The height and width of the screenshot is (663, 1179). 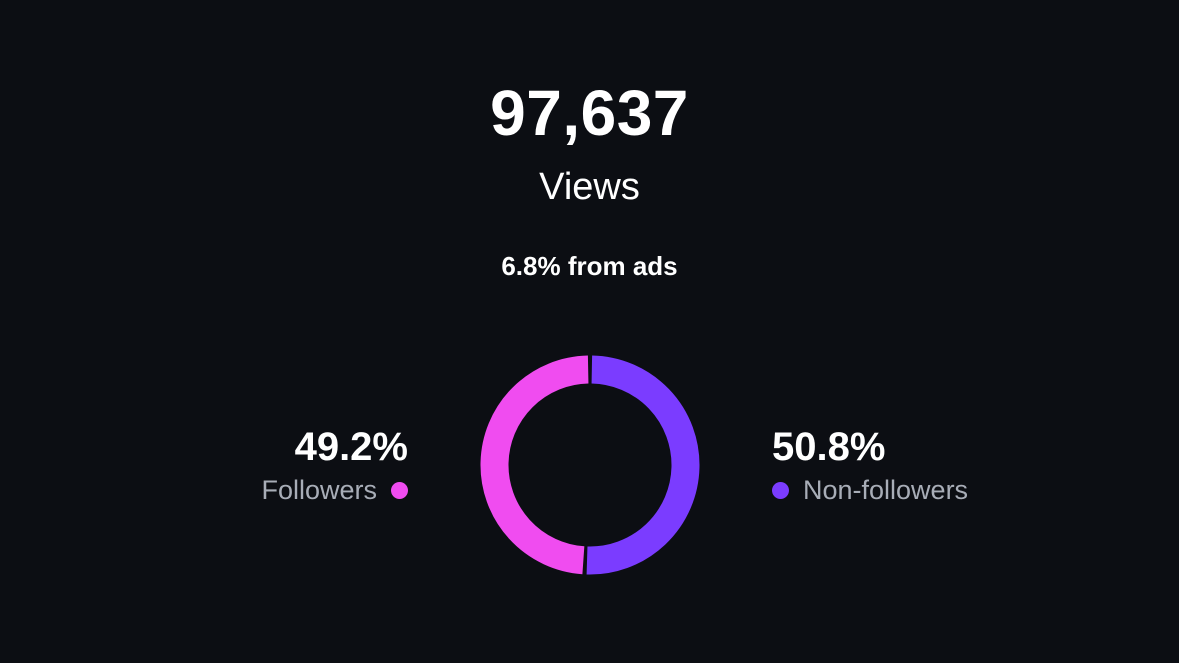 I want to click on donut-segment-non-followers, so click(x=643, y=465).